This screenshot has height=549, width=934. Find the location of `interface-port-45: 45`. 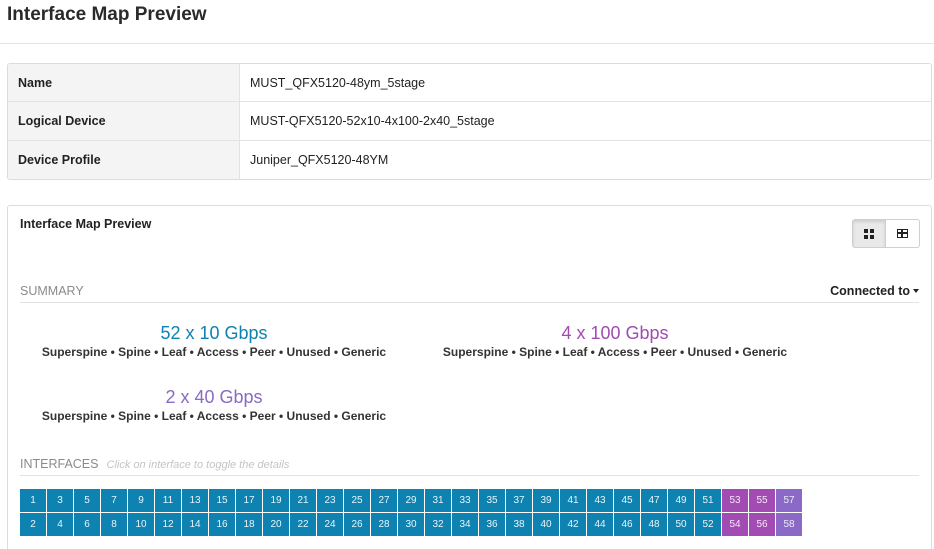

interface-port-45: 45 is located at coordinates (627, 500).